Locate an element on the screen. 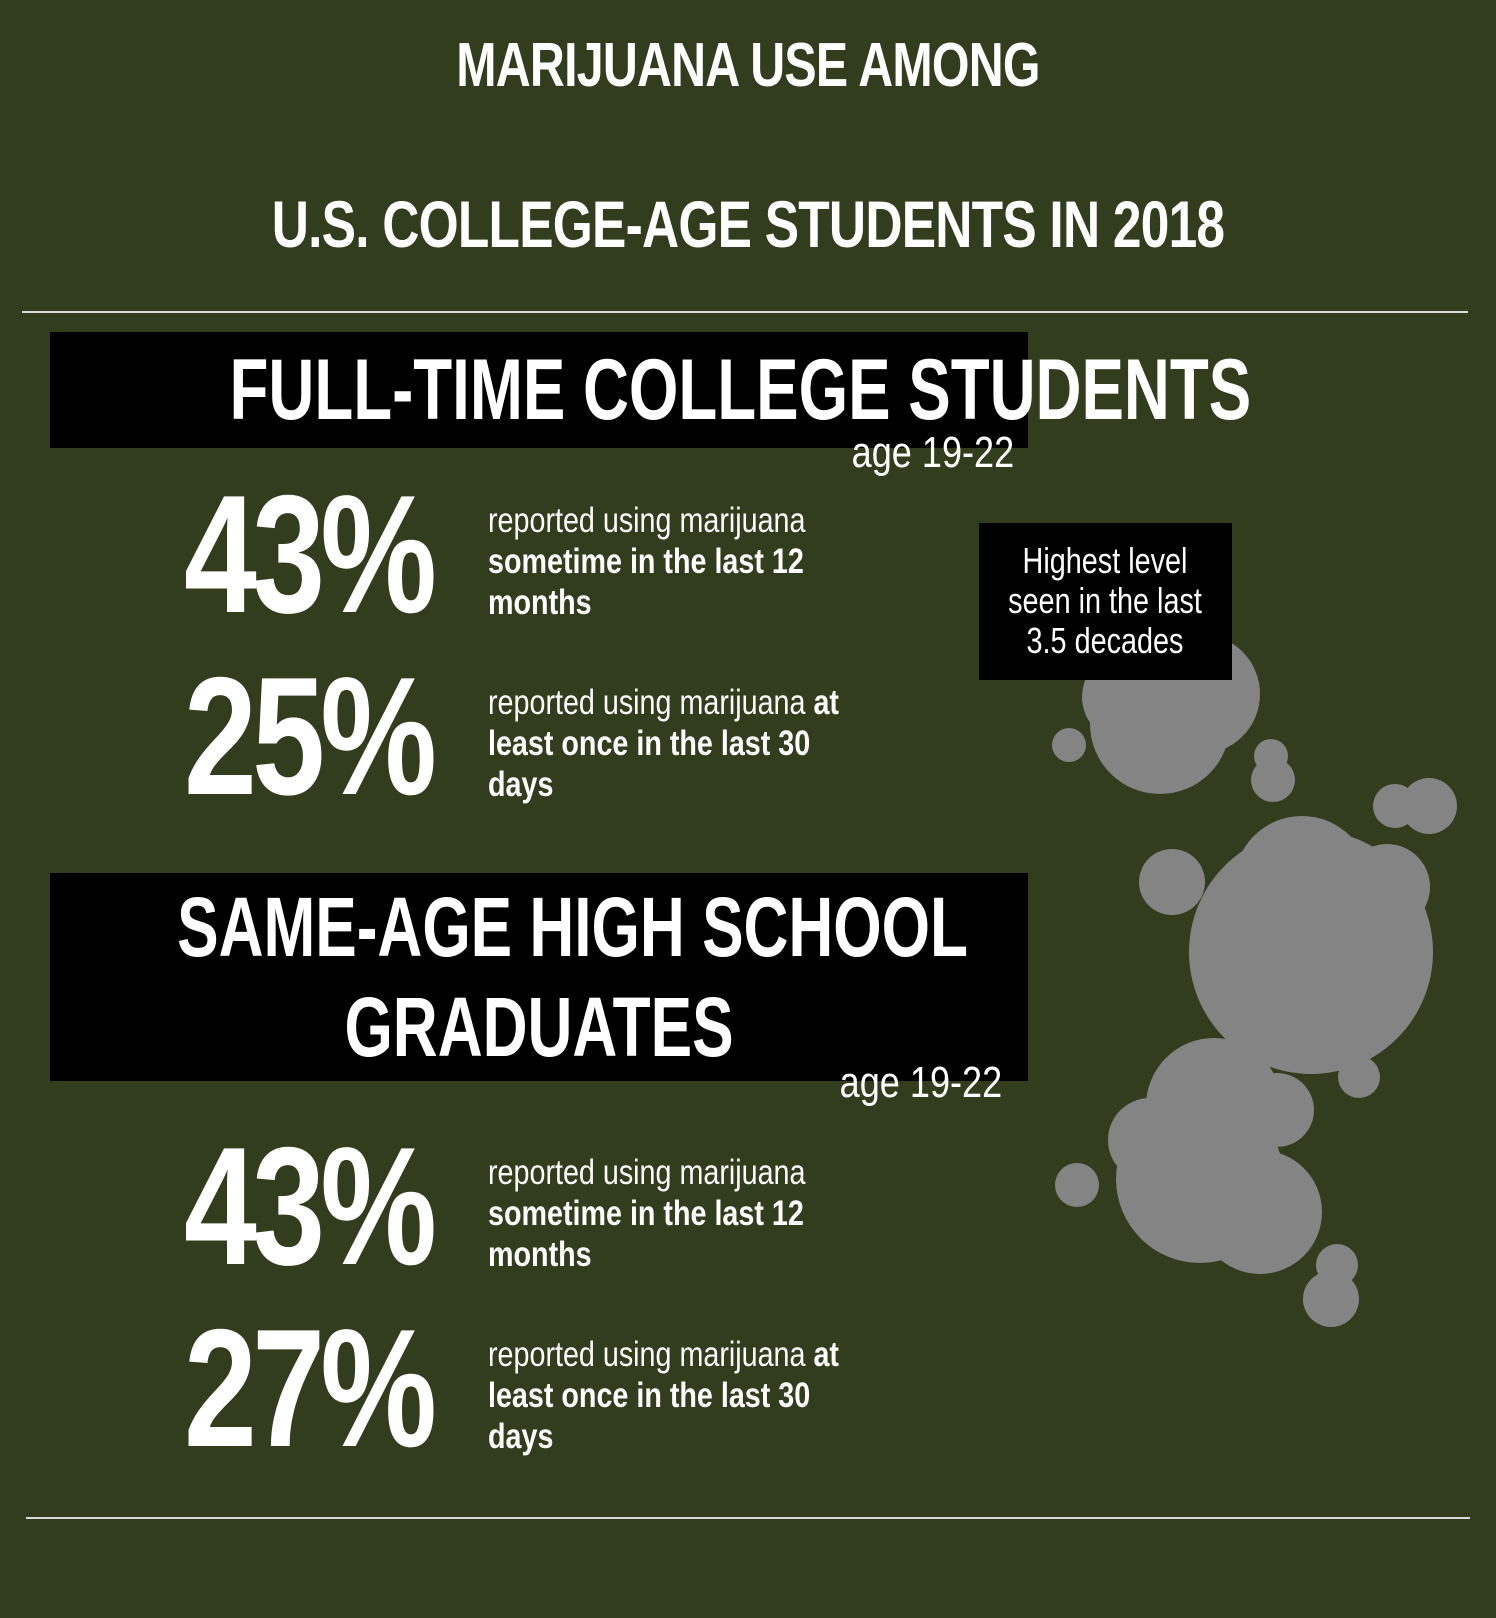 This screenshot has height=1618, width=1496. callout-line-1: Highest level is located at coordinates (1105, 560).